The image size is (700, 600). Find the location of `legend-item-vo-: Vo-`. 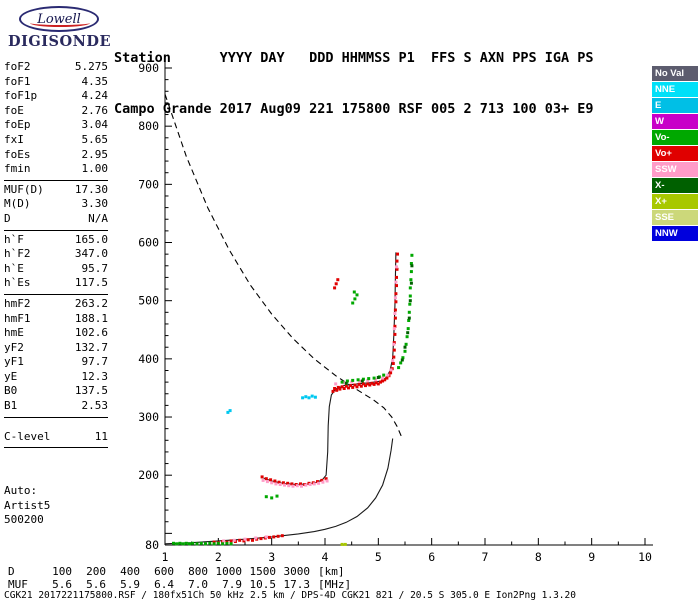

legend-item-vo-: Vo- is located at coordinates (675, 137).